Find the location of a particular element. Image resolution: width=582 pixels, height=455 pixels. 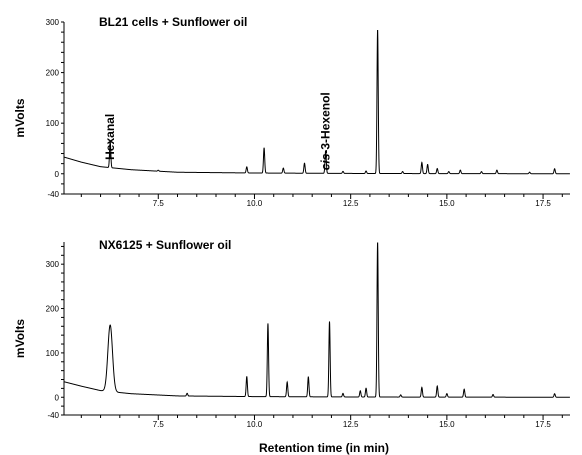

peak-annotation: Hexanal is located at coordinates (110, 137).